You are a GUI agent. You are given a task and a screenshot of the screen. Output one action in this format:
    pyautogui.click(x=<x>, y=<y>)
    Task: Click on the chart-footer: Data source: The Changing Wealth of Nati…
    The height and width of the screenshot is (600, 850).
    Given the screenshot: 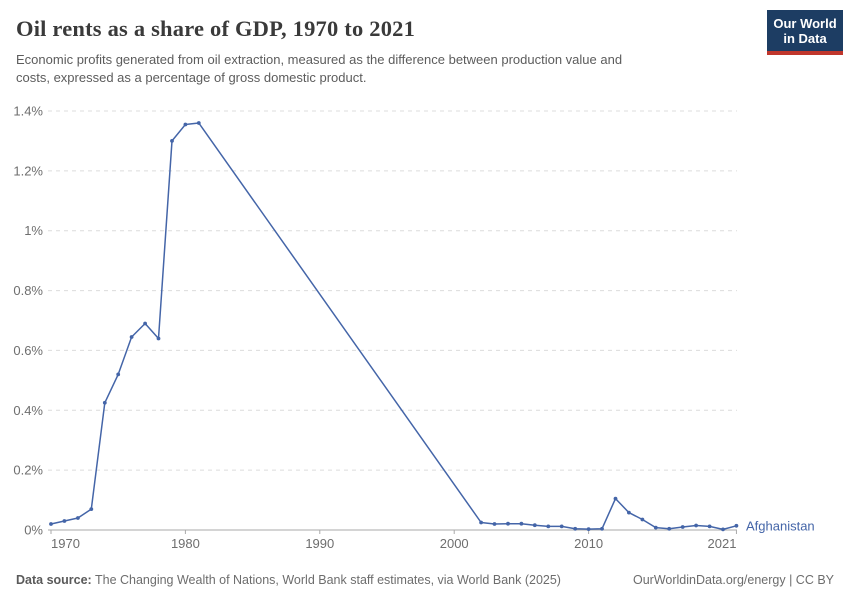 What is the action you would take?
    pyautogui.click(x=425, y=580)
    